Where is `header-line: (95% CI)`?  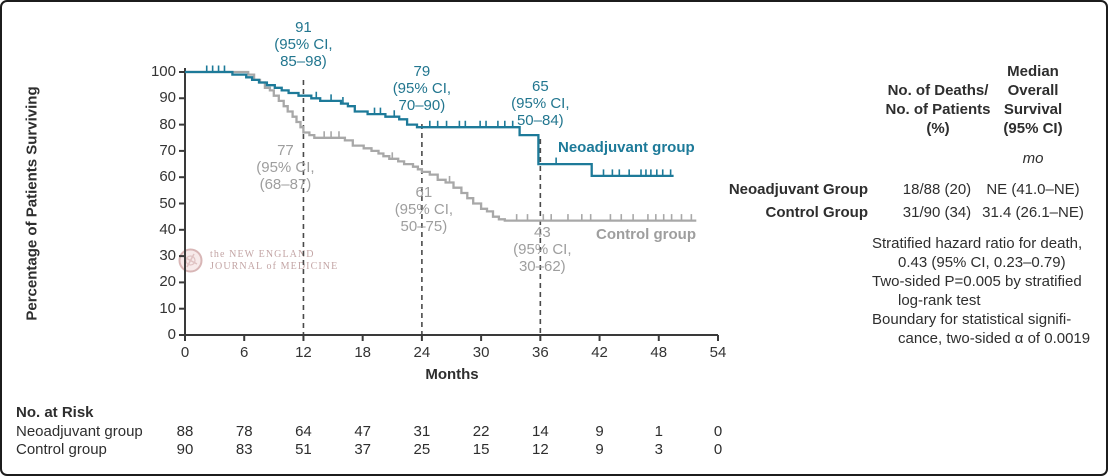 header-line: (95% CI) is located at coordinates (1033, 128).